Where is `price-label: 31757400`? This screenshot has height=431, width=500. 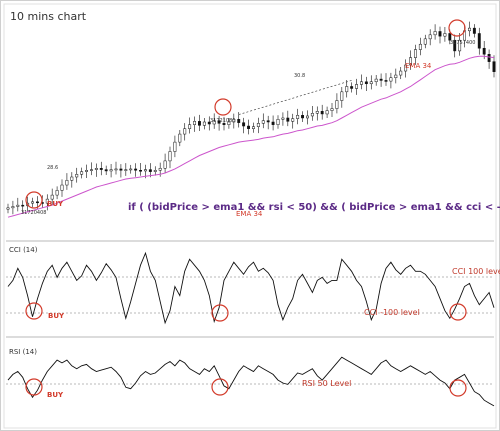 price-label: 31757400 is located at coordinates (462, 43).